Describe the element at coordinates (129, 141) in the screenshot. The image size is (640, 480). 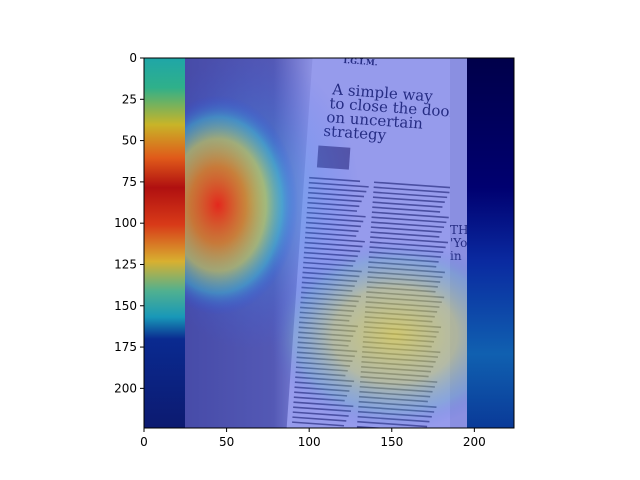
I see `y-tick-label: 50` at that location.